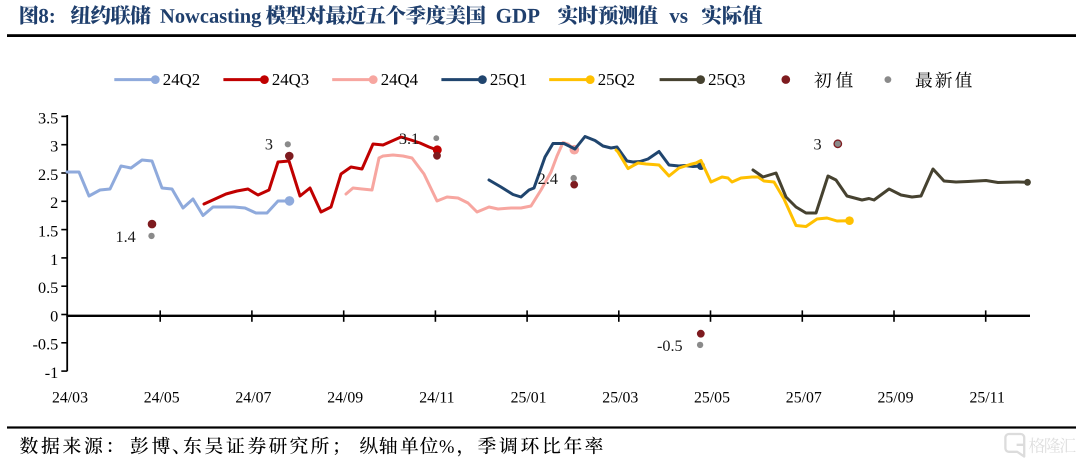  What do you see at coordinates (712, 397) in the screenshot?
I see `svg-text: 25/05` at bounding box center [712, 397].